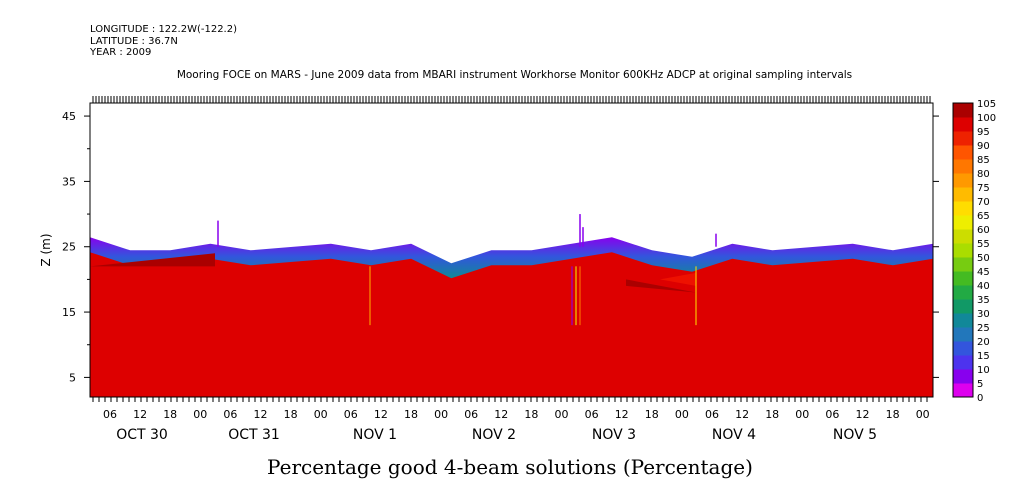 The image size is (1009, 504). I want to click on colorbar-label: 10, so click(983, 370).